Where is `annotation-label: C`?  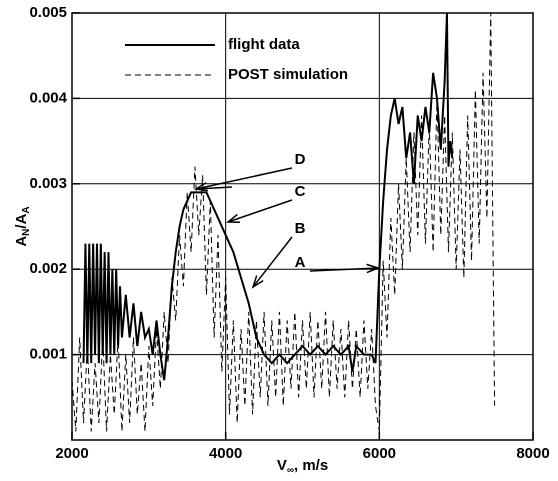 annotation-label: C is located at coordinates (300, 191).